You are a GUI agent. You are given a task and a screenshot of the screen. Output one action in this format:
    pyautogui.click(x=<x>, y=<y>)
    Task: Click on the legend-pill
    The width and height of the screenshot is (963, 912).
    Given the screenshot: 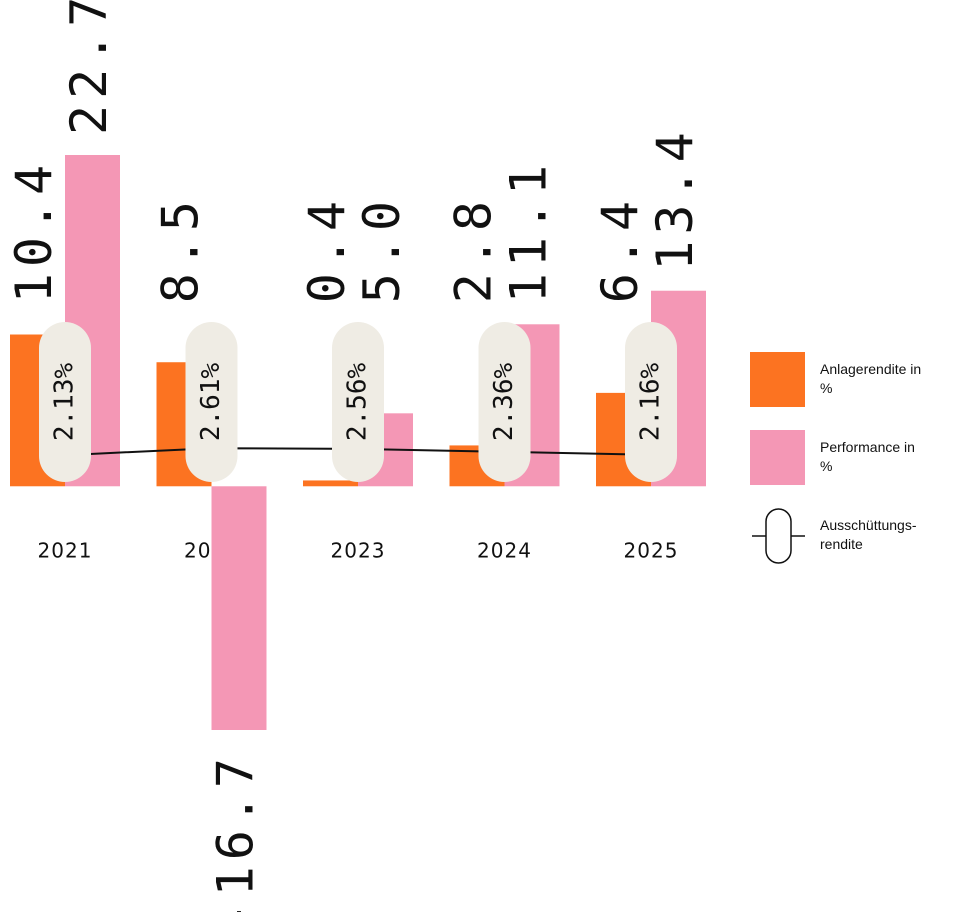 What is the action you would take?
    pyautogui.click(x=778, y=536)
    